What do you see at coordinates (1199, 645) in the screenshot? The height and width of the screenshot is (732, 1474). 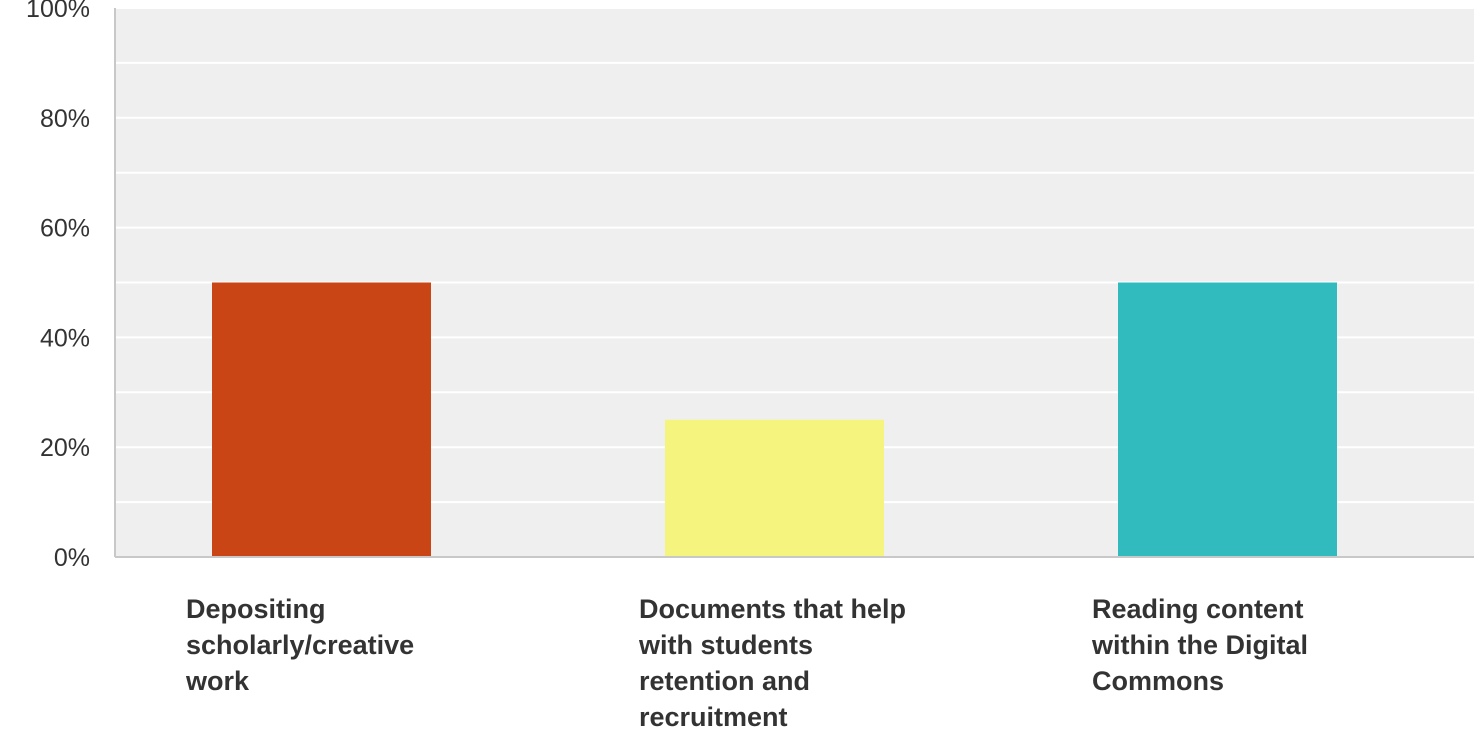 I see `x-category-label: Reading content within the Digital Commons` at bounding box center [1199, 645].